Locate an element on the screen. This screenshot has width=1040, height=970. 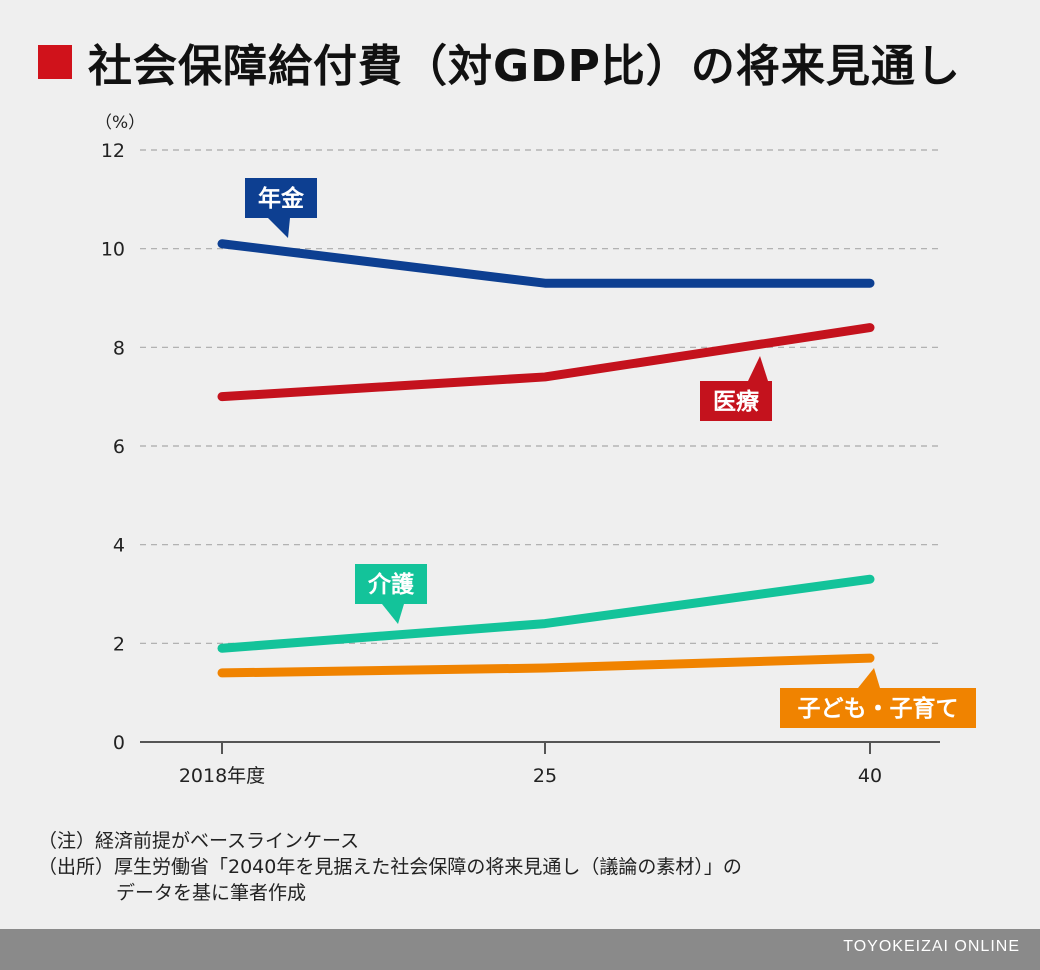
title-marker is located at coordinates (55, 62).